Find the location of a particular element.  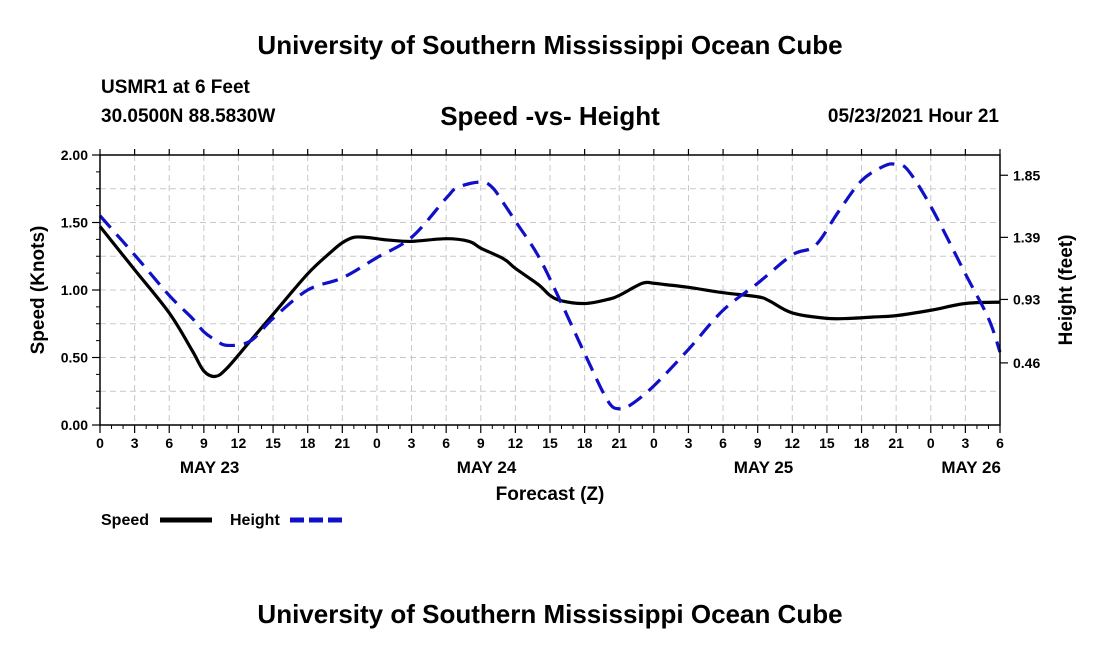

date-label: MAY 26 is located at coordinates (971, 467).